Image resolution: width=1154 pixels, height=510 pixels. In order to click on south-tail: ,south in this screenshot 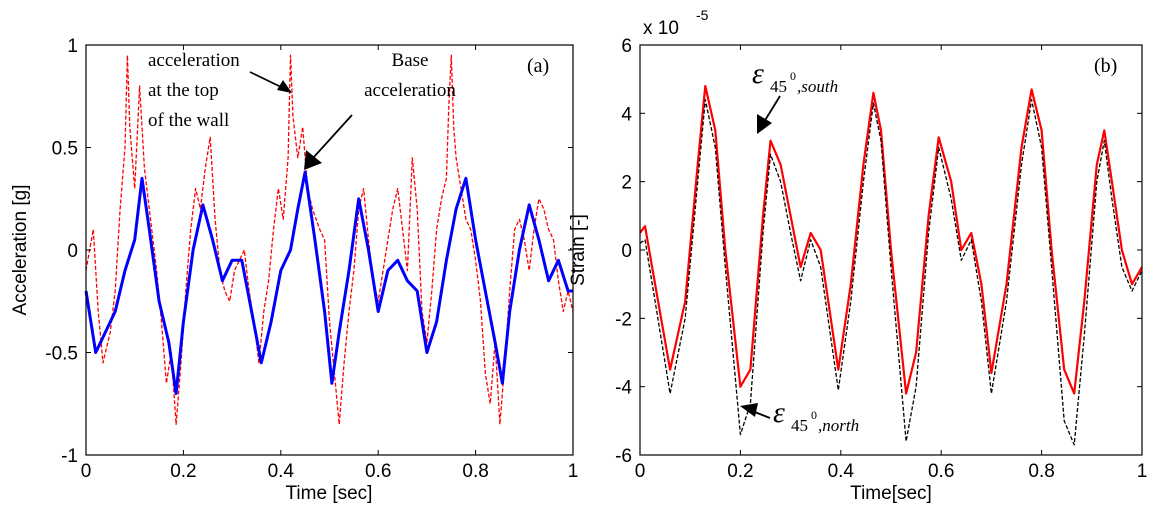, I will do `click(817, 86)`.